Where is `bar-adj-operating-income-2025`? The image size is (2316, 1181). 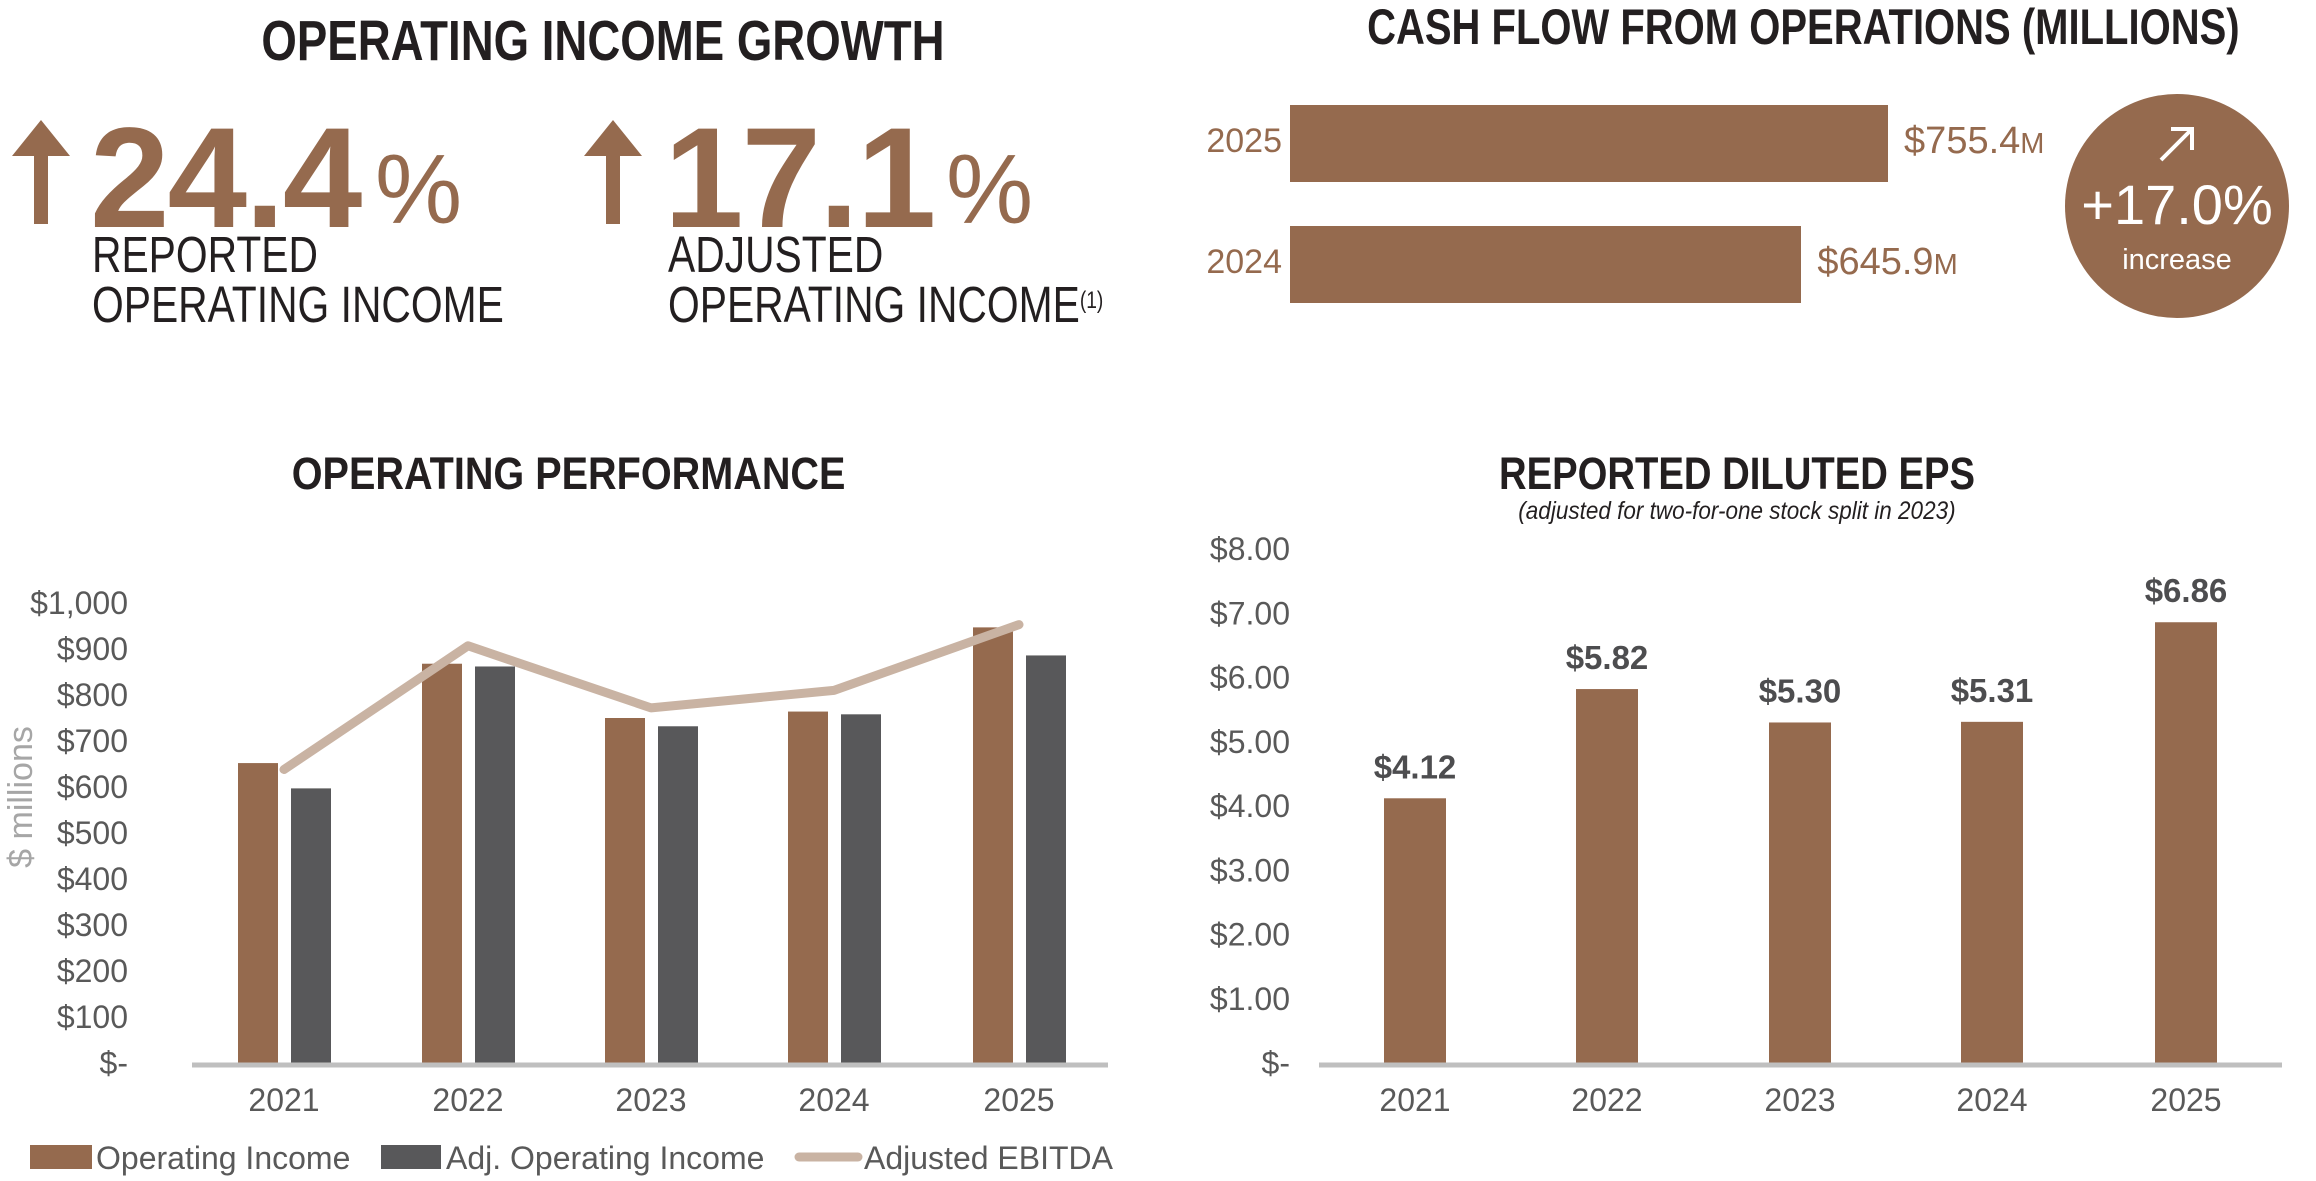
bar-adj-operating-income-2025 is located at coordinates (1046, 859).